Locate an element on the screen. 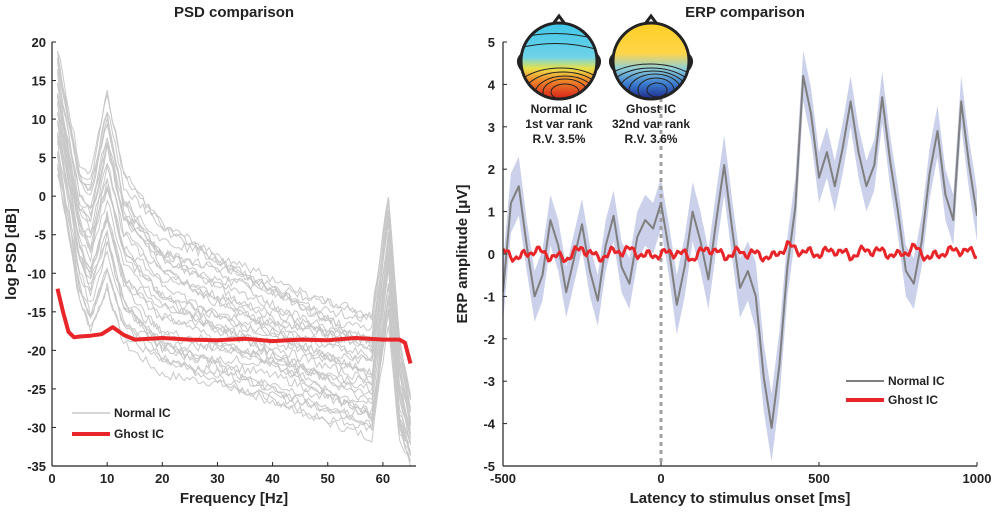 The width and height of the screenshot is (996, 514). erp-x-axis-label: Latency to stimulus onset [ms] is located at coordinates (740, 498).